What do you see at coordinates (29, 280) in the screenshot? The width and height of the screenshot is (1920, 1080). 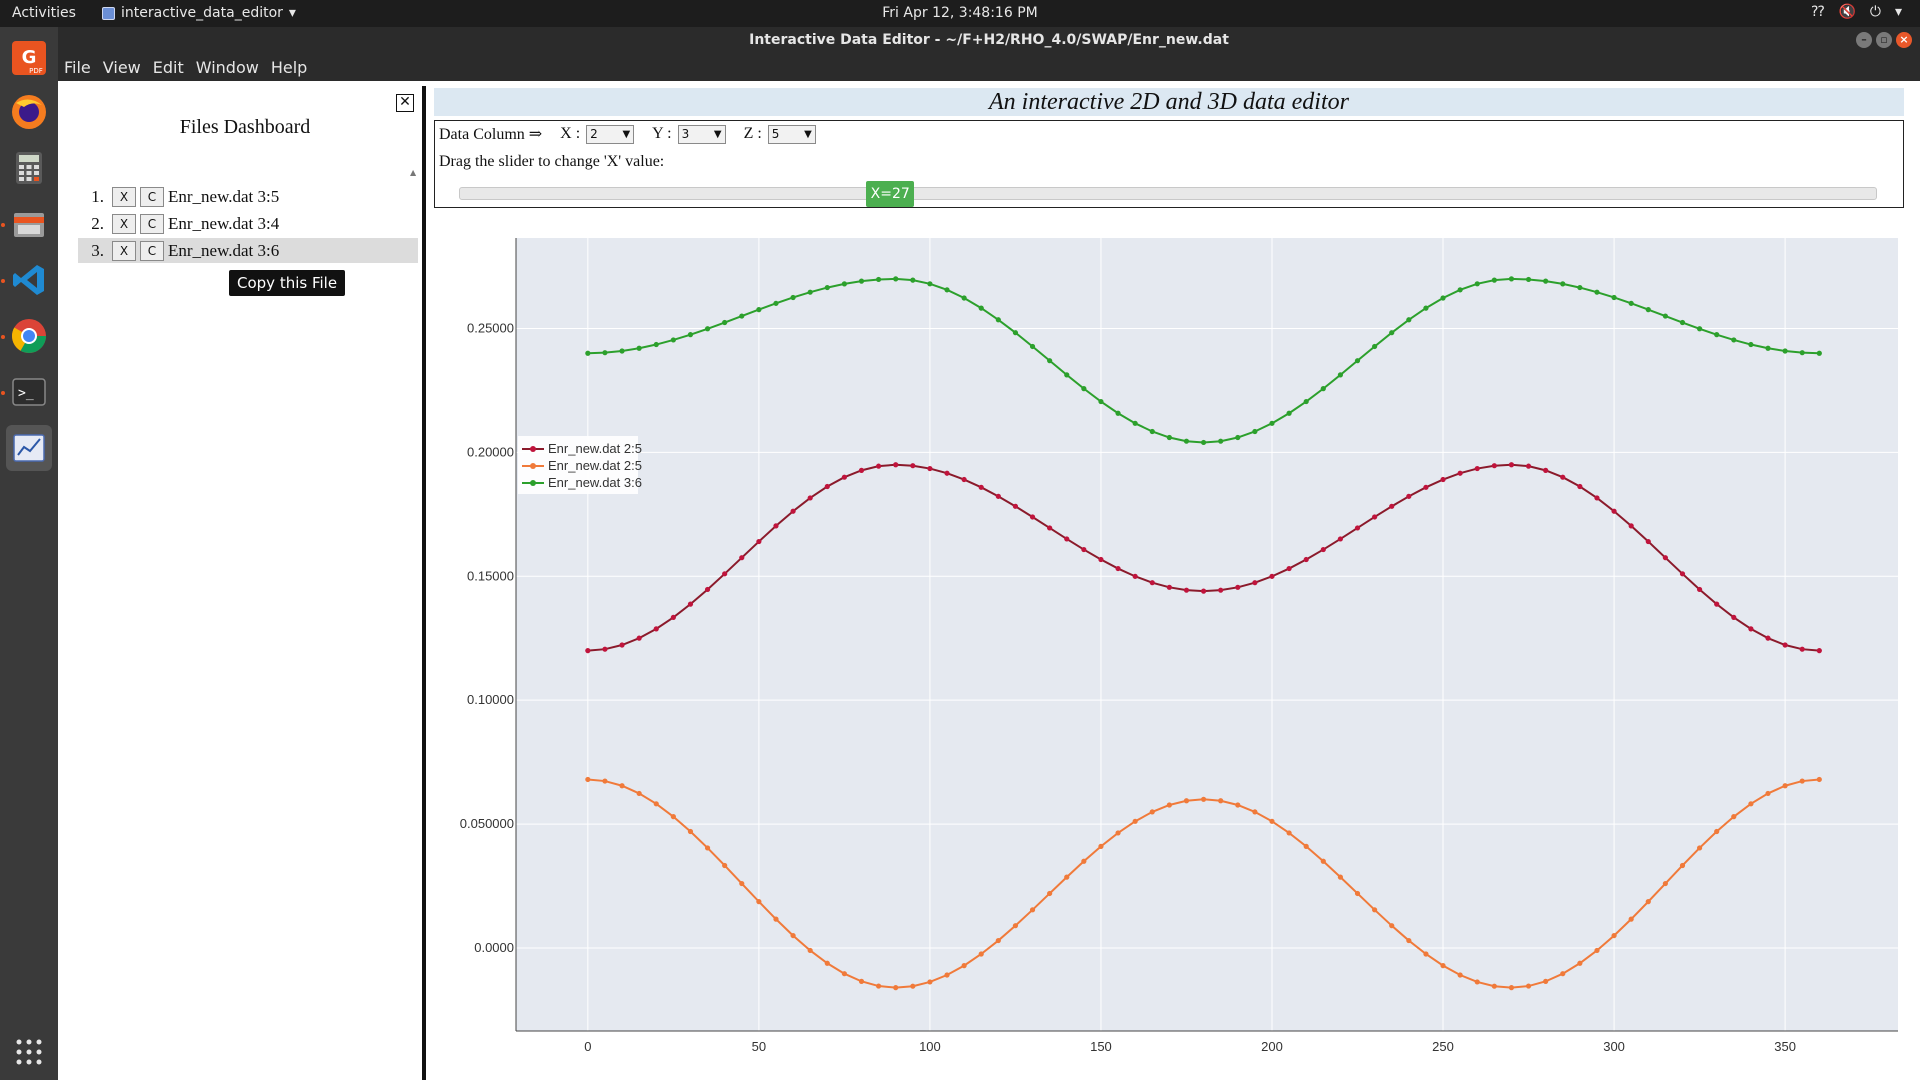 I see `vscode-icon` at bounding box center [29, 280].